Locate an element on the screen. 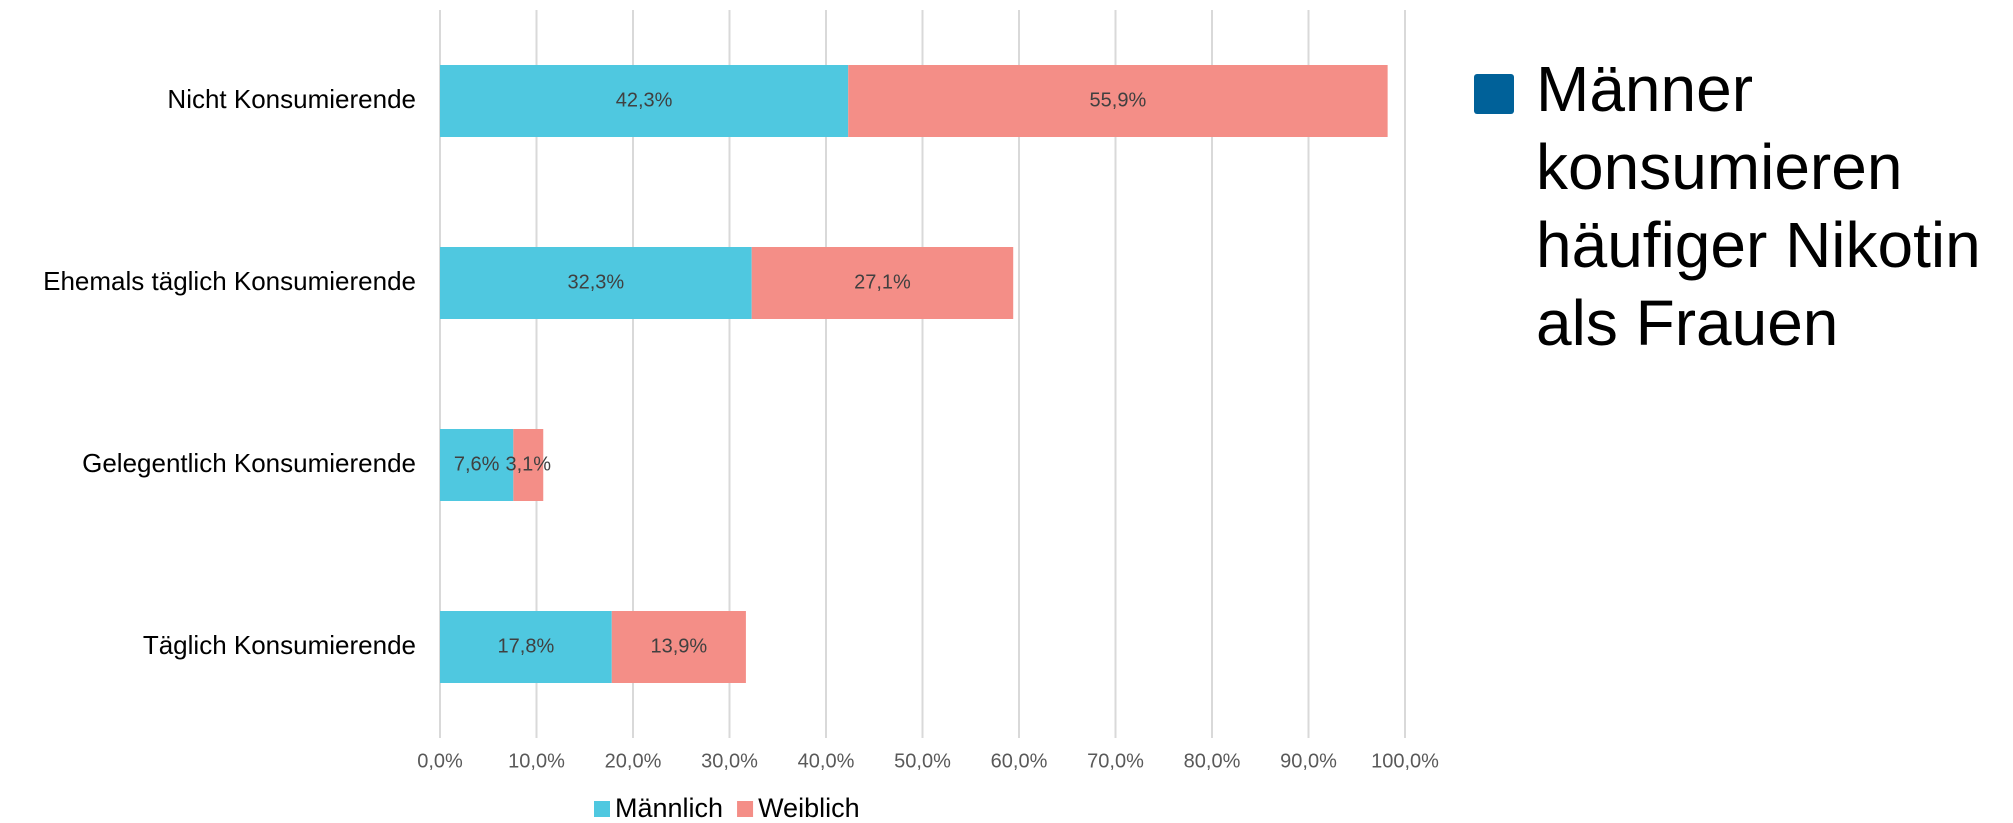  x-tick-label: 0,0% is located at coordinates (440, 761).